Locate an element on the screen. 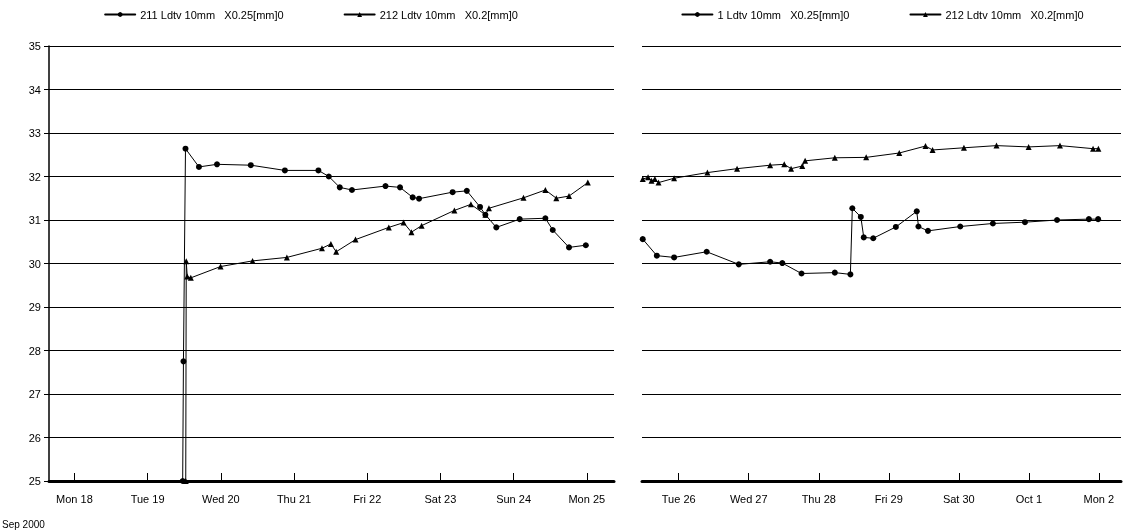 Image resolution: width=1143 pixels, height=531 pixels. x-tick-label: Thu 28 is located at coordinates (818, 498).